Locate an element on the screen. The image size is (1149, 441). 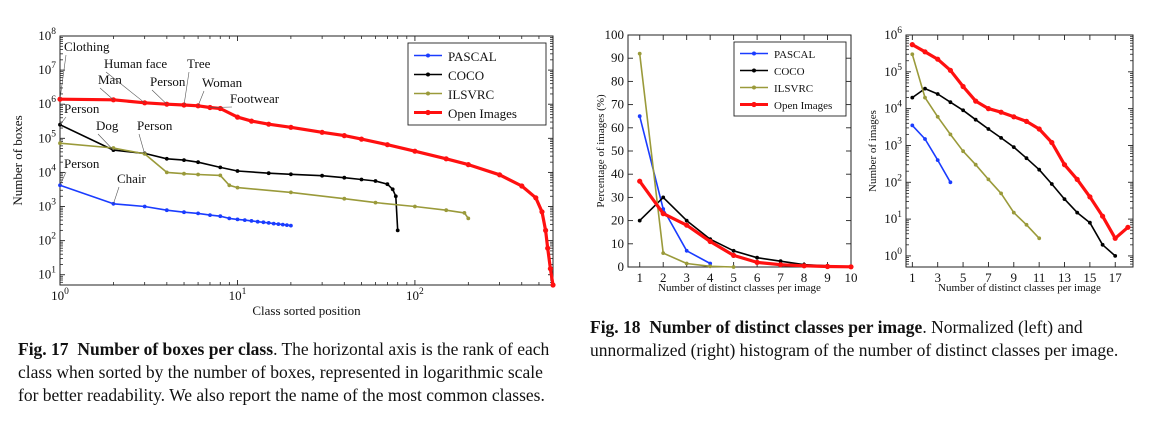
x-tick-label: 10⁰ is located at coordinates (60, 295).